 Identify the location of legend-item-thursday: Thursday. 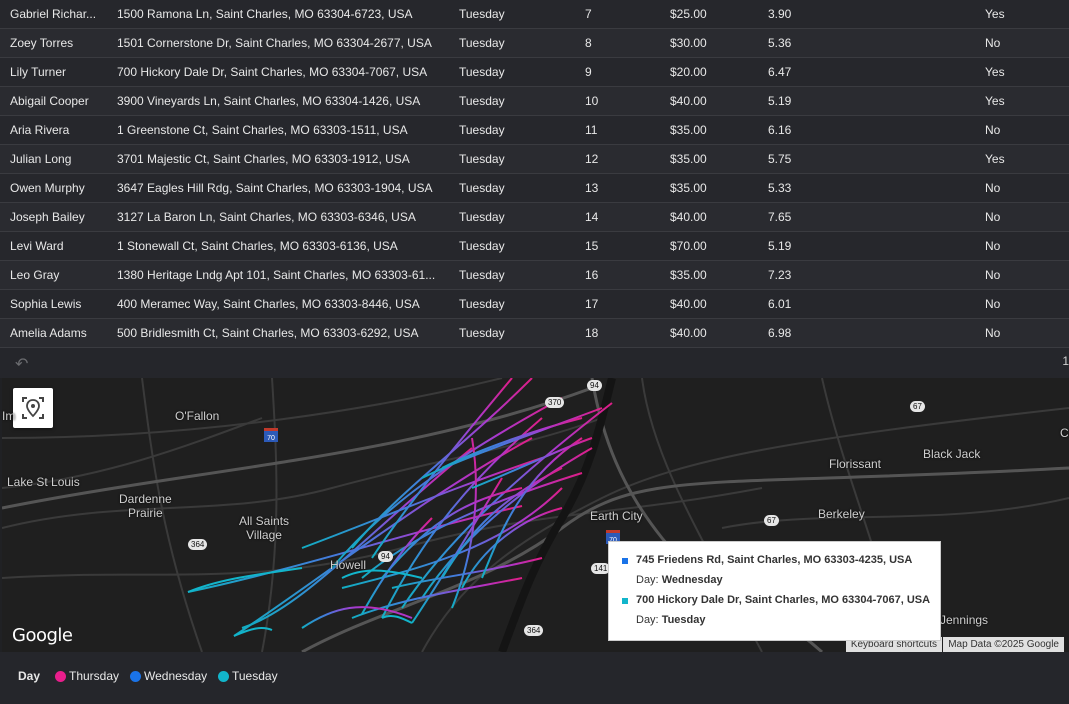
(87, 676).